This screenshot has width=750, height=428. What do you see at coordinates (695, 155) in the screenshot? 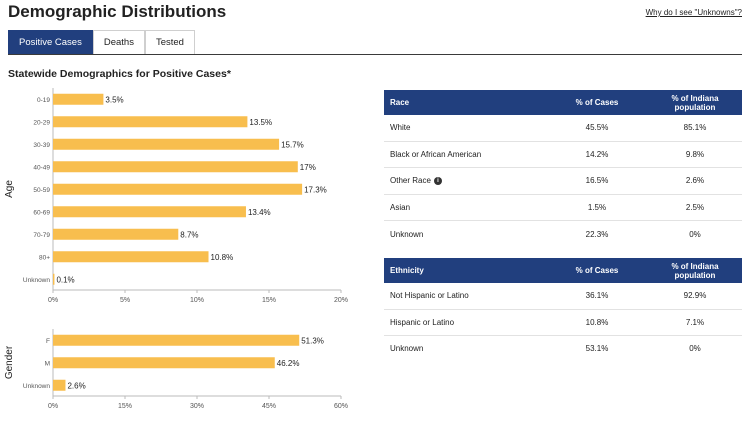
I see `race-population: 9.8%` at bounding box center [695, 155].